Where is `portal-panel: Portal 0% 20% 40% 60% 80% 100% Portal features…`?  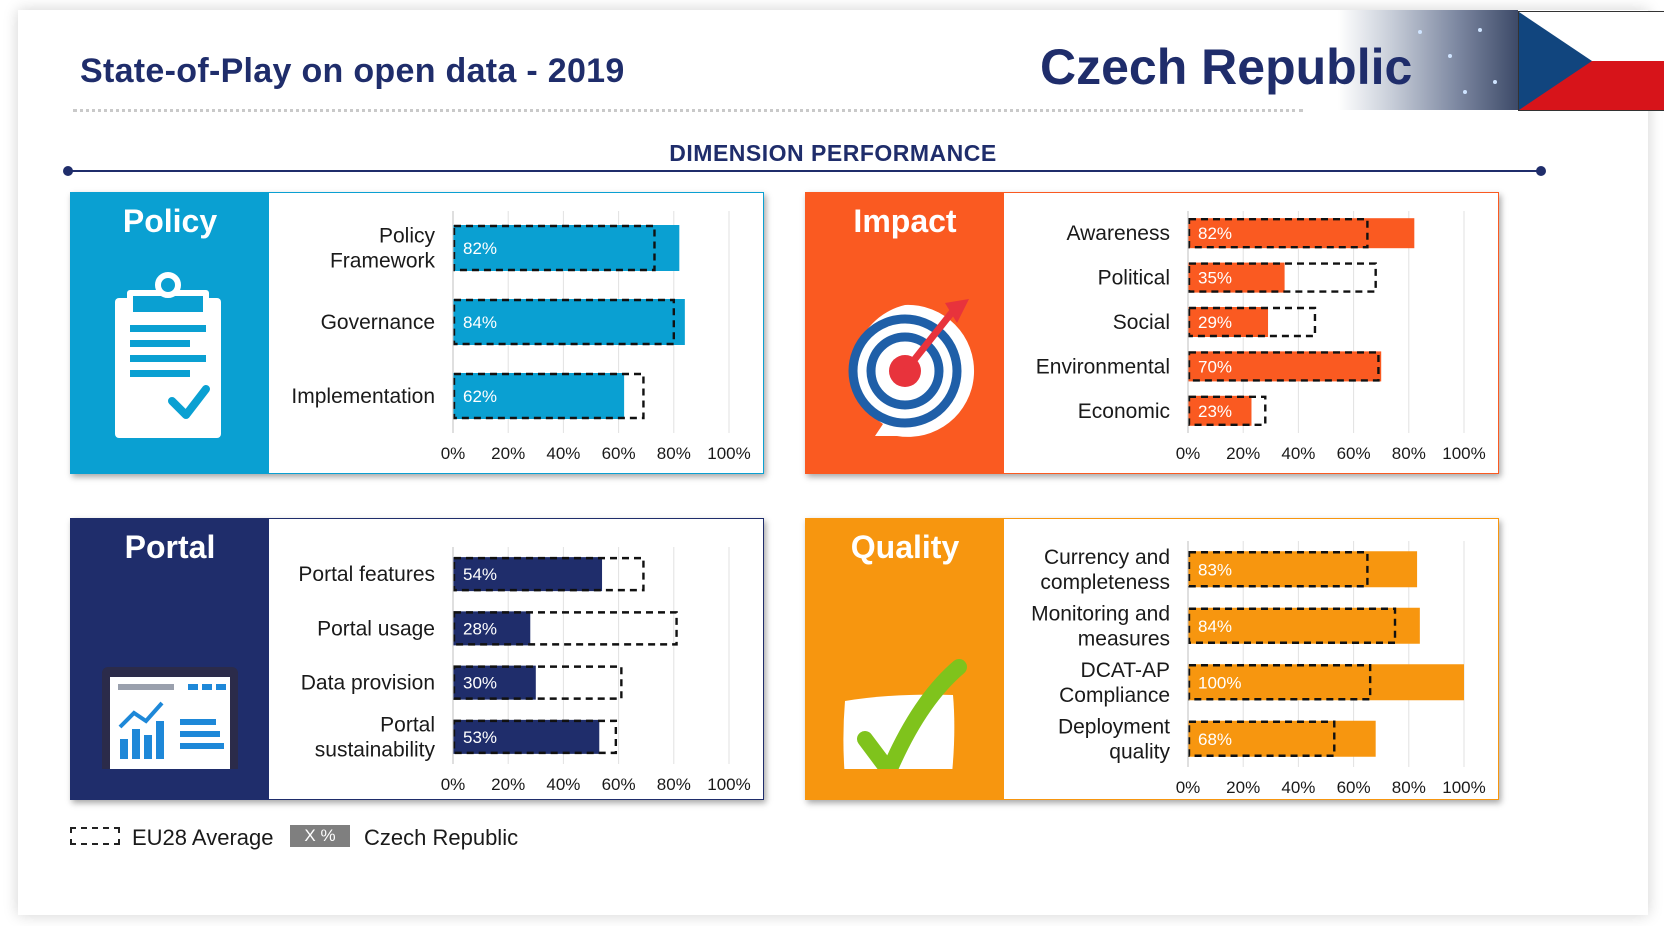
portal-panel: Portal 0% 20% 40% 60% 80% 100% Portal features… is located at coordinates (417, 659).